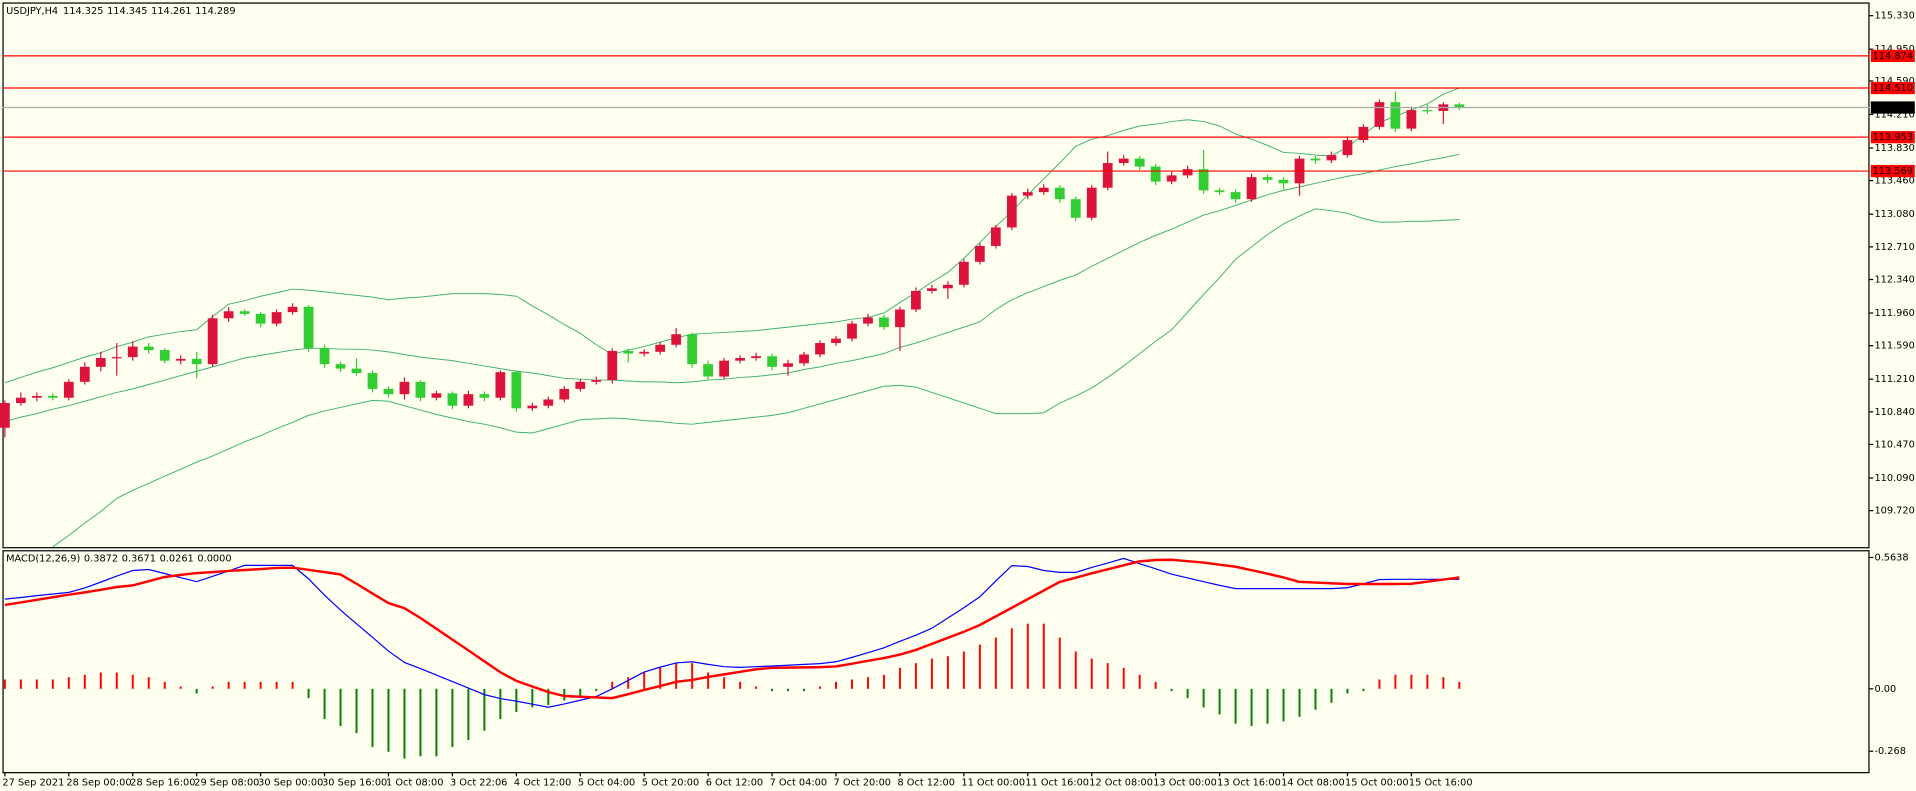 The width and height of the screenshot is (1916, 791). What do you see at coordinates (83, 11) in the screenshot?
I see `open-readout: 114.325` at bounding box center [83, 11].